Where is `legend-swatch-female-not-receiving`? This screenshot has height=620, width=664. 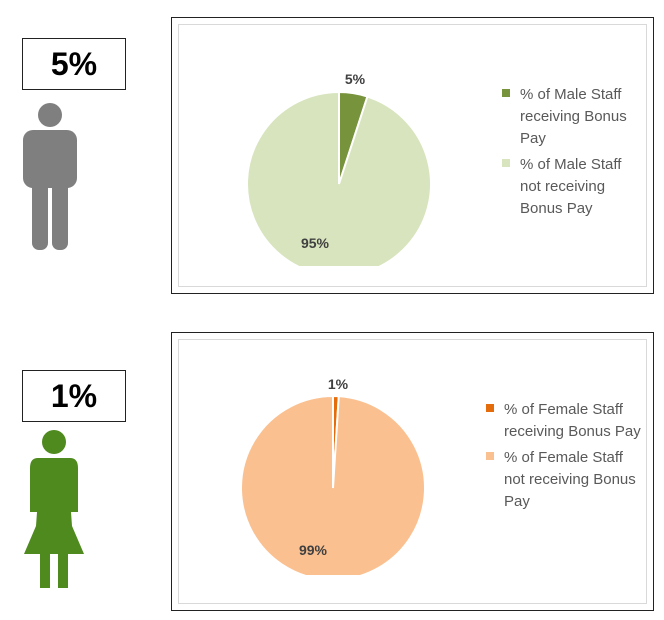 legend-swatch-female-not-receiving is located at coordinates (490, 456).